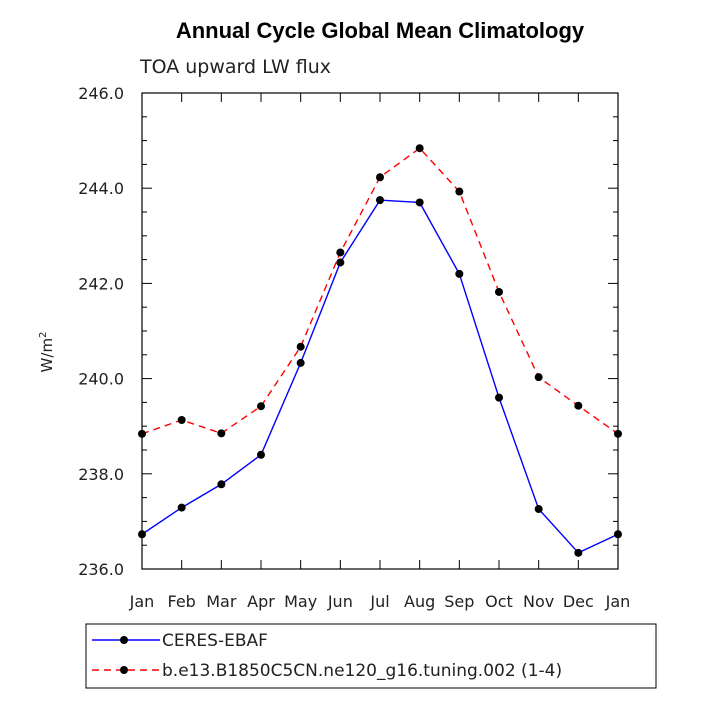  I want to click on x-tick-label: Oct, so click(499, 601).